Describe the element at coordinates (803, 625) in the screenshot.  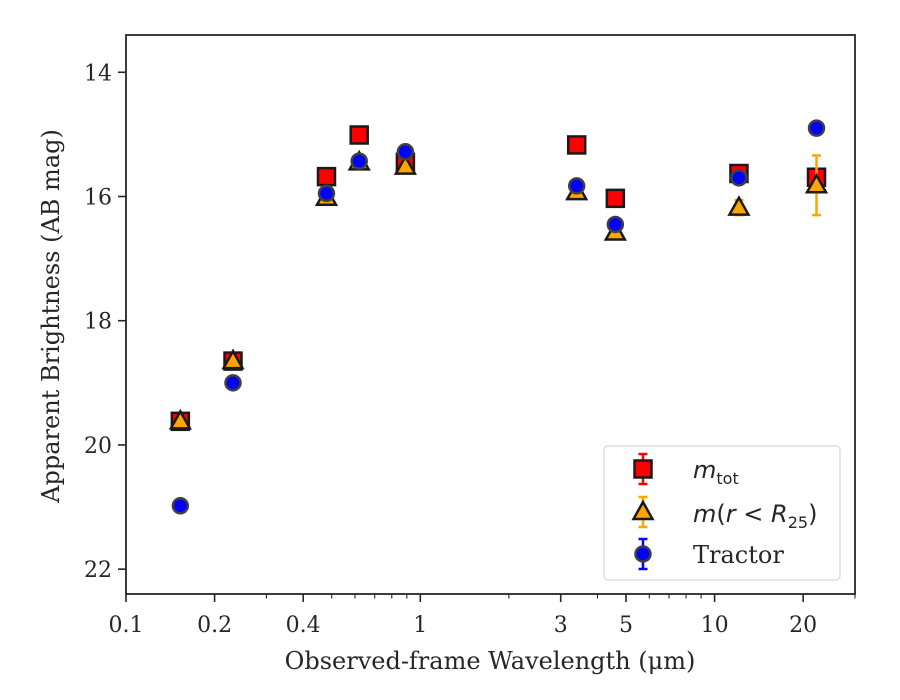
I see `x-tick-label: 20` at that location.